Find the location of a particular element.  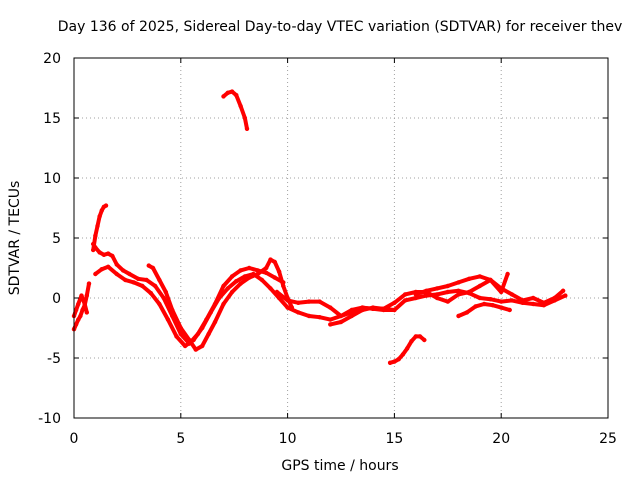

x-tick-label: 20 is located at coordinates (501, 439).